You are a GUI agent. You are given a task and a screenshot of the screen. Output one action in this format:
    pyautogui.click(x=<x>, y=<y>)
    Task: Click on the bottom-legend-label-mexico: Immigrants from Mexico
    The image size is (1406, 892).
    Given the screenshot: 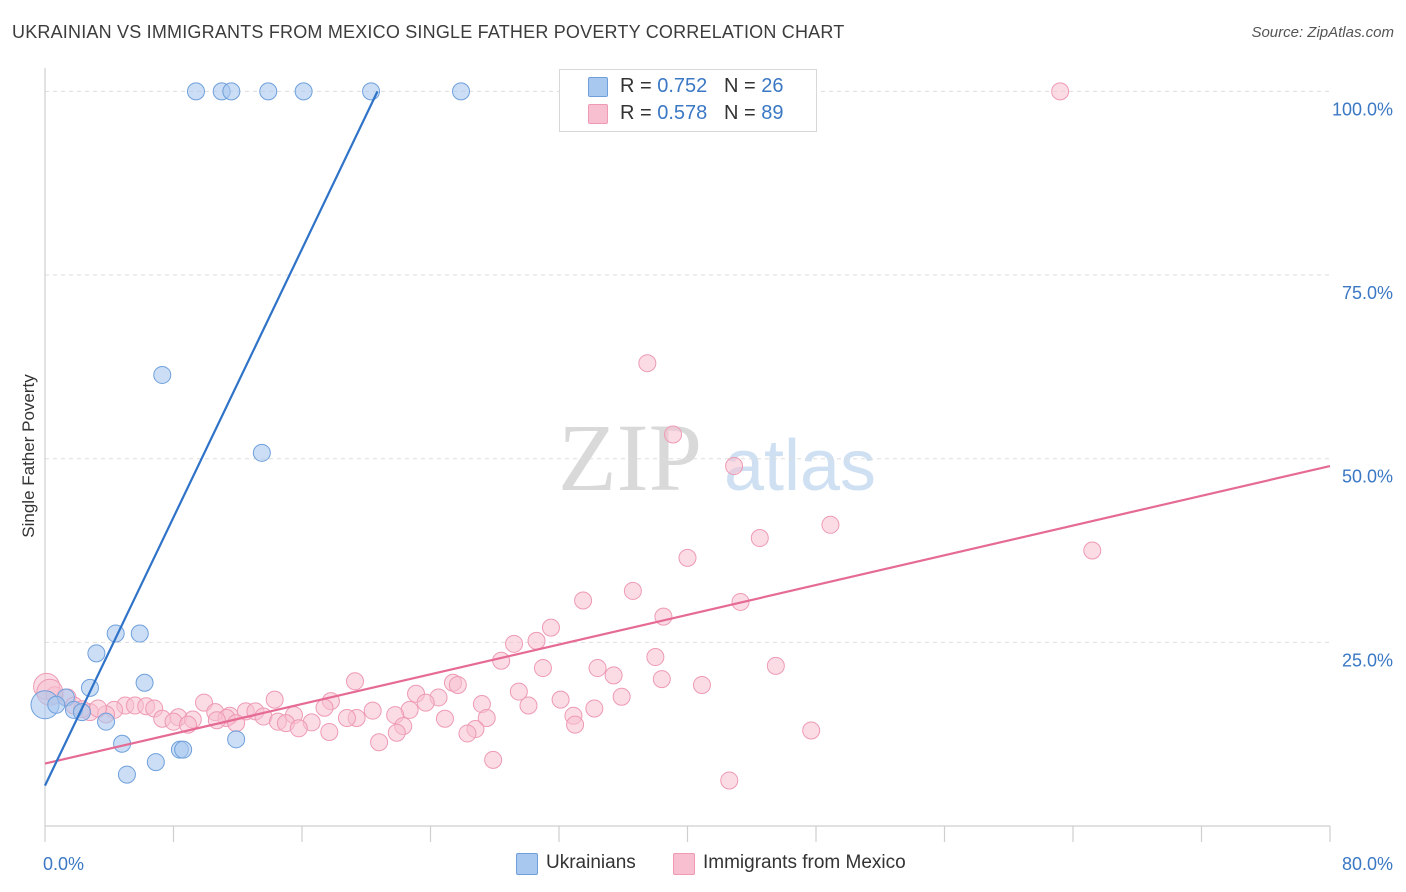 What is the action you would take?
    pyautogui.click(x=804, y=862)
    